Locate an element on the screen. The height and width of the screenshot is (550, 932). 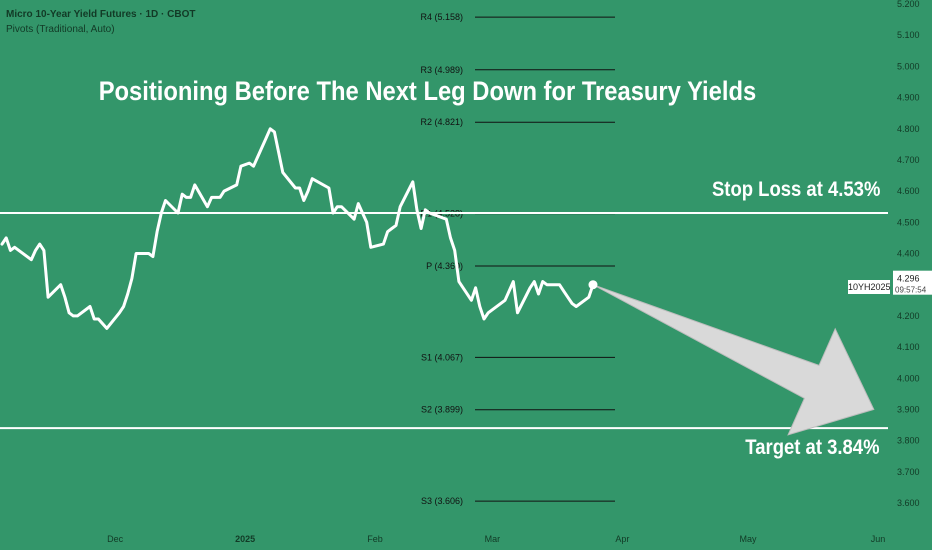
last-price-tag is located at coordinates (912, 282).